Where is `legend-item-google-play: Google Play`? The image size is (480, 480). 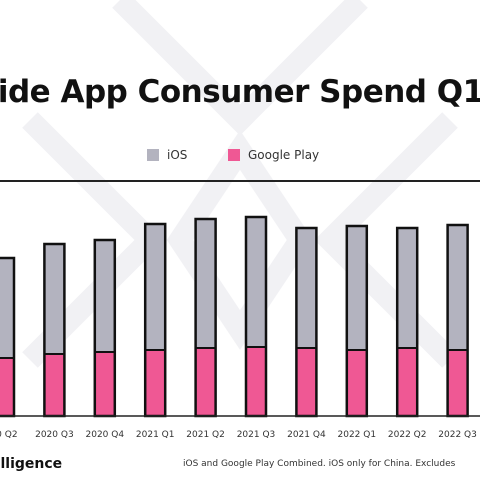
legend-item-google-play: Google Play is located at coordinates (273, 155).